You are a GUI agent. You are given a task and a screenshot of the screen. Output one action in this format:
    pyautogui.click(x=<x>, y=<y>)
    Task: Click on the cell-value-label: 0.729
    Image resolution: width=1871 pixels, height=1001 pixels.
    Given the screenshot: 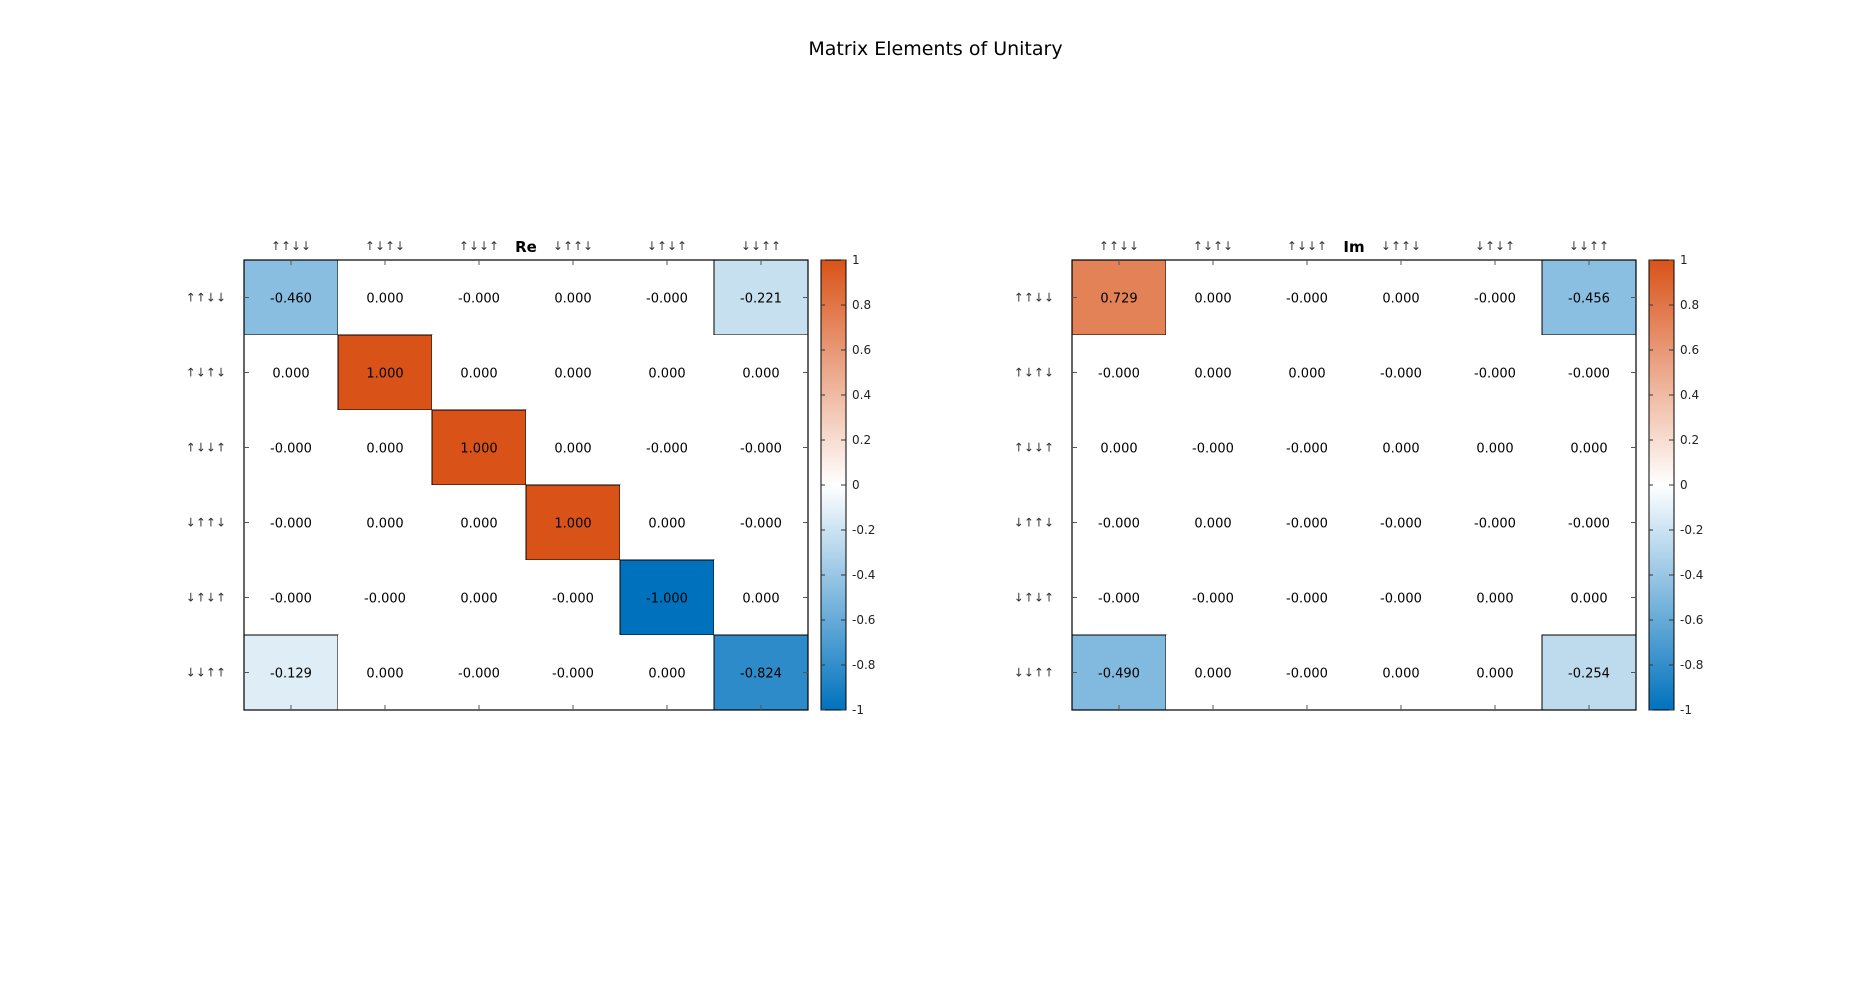 What is the action you would take?
    pyautogui.click(x=1118, y=299)
    